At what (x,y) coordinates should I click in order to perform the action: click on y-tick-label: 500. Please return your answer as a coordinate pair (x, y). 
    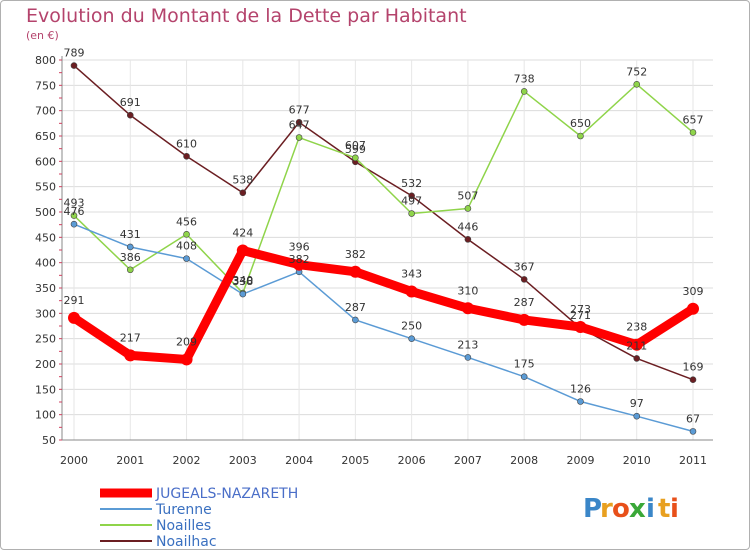
    Looking at the image, I should click on (45, 212).